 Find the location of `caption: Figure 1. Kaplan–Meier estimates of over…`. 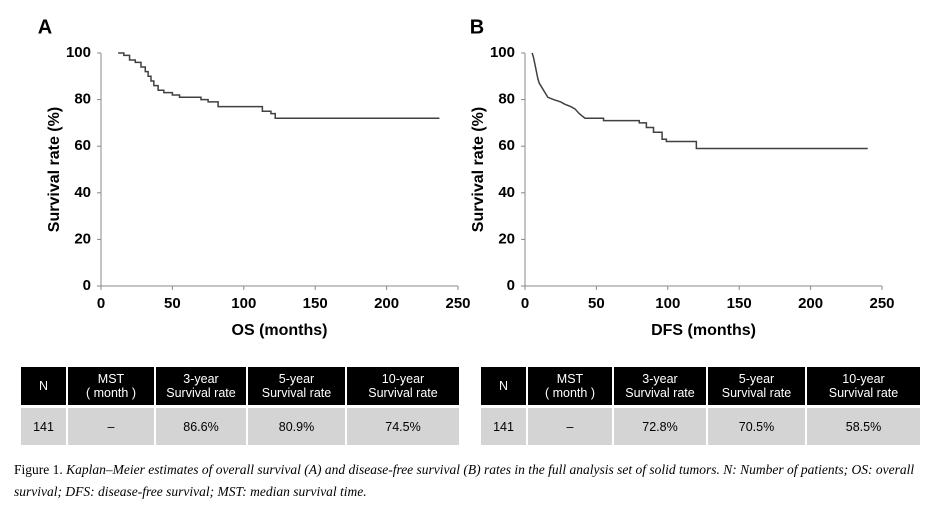

caption: Figure 1. Kaplan–Meier estimates of over… is located at coordinates (474, 481).